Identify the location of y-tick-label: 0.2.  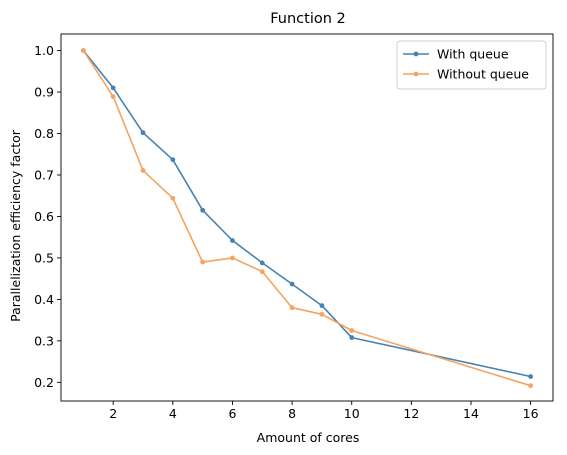
(44, 382).